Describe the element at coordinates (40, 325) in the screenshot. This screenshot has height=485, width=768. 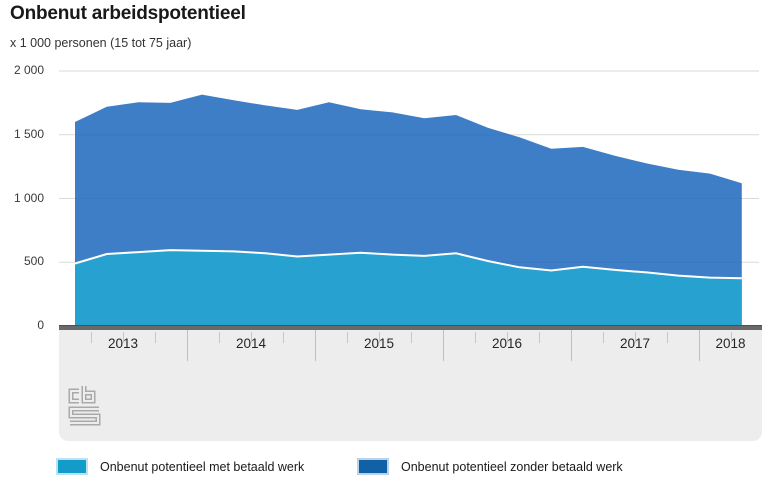
I see `y-axis-tick-label: 0` at that location.